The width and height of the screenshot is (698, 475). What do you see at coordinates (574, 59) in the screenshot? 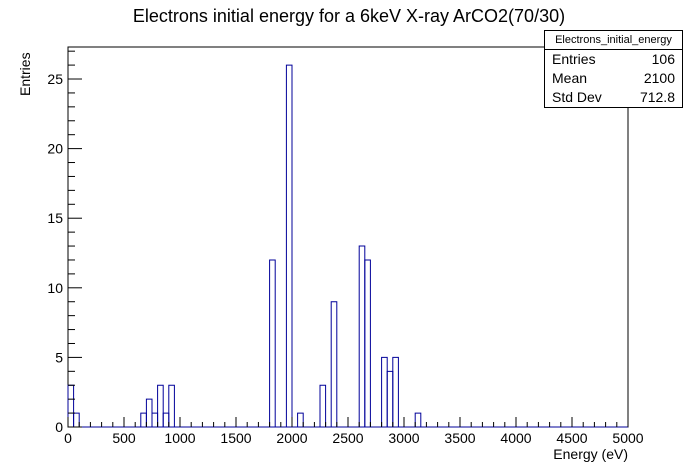
I see `stats-label: Entries` at bounding box center [574, 59].